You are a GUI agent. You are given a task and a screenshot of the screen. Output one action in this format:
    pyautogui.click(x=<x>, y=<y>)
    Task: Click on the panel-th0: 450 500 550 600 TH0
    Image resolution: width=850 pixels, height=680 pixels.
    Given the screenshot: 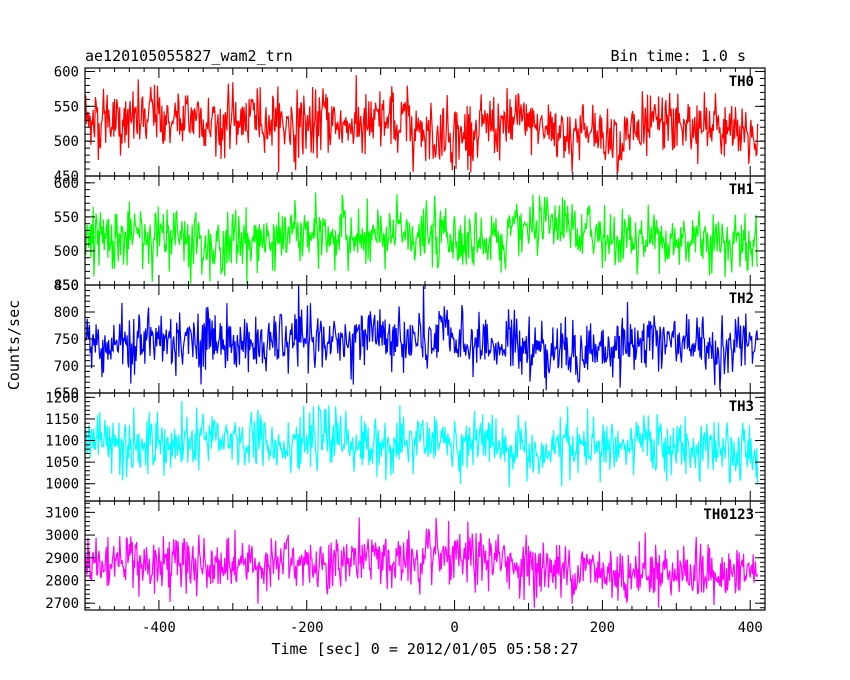 What is the action you would take?
    pyautogui.click(x=410, y=124)
    